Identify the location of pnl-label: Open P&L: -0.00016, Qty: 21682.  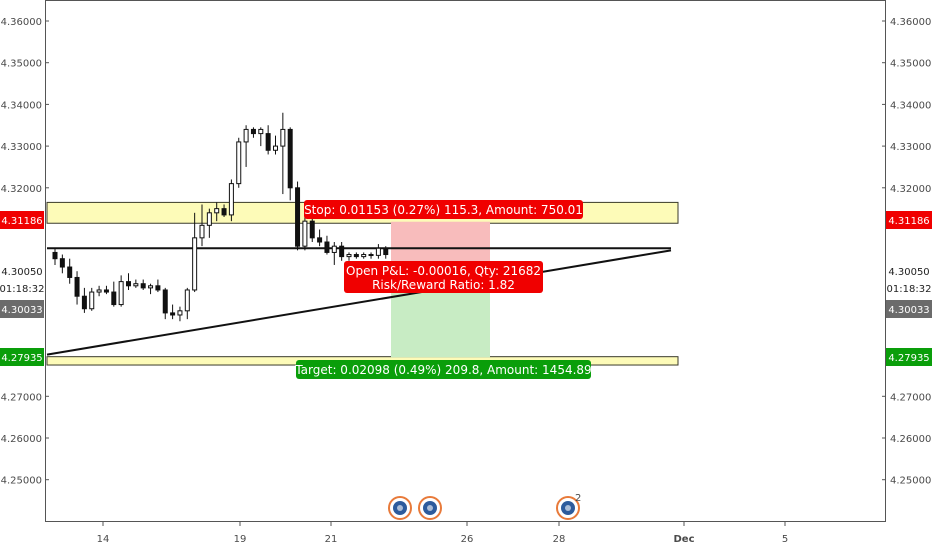
(443, 271).